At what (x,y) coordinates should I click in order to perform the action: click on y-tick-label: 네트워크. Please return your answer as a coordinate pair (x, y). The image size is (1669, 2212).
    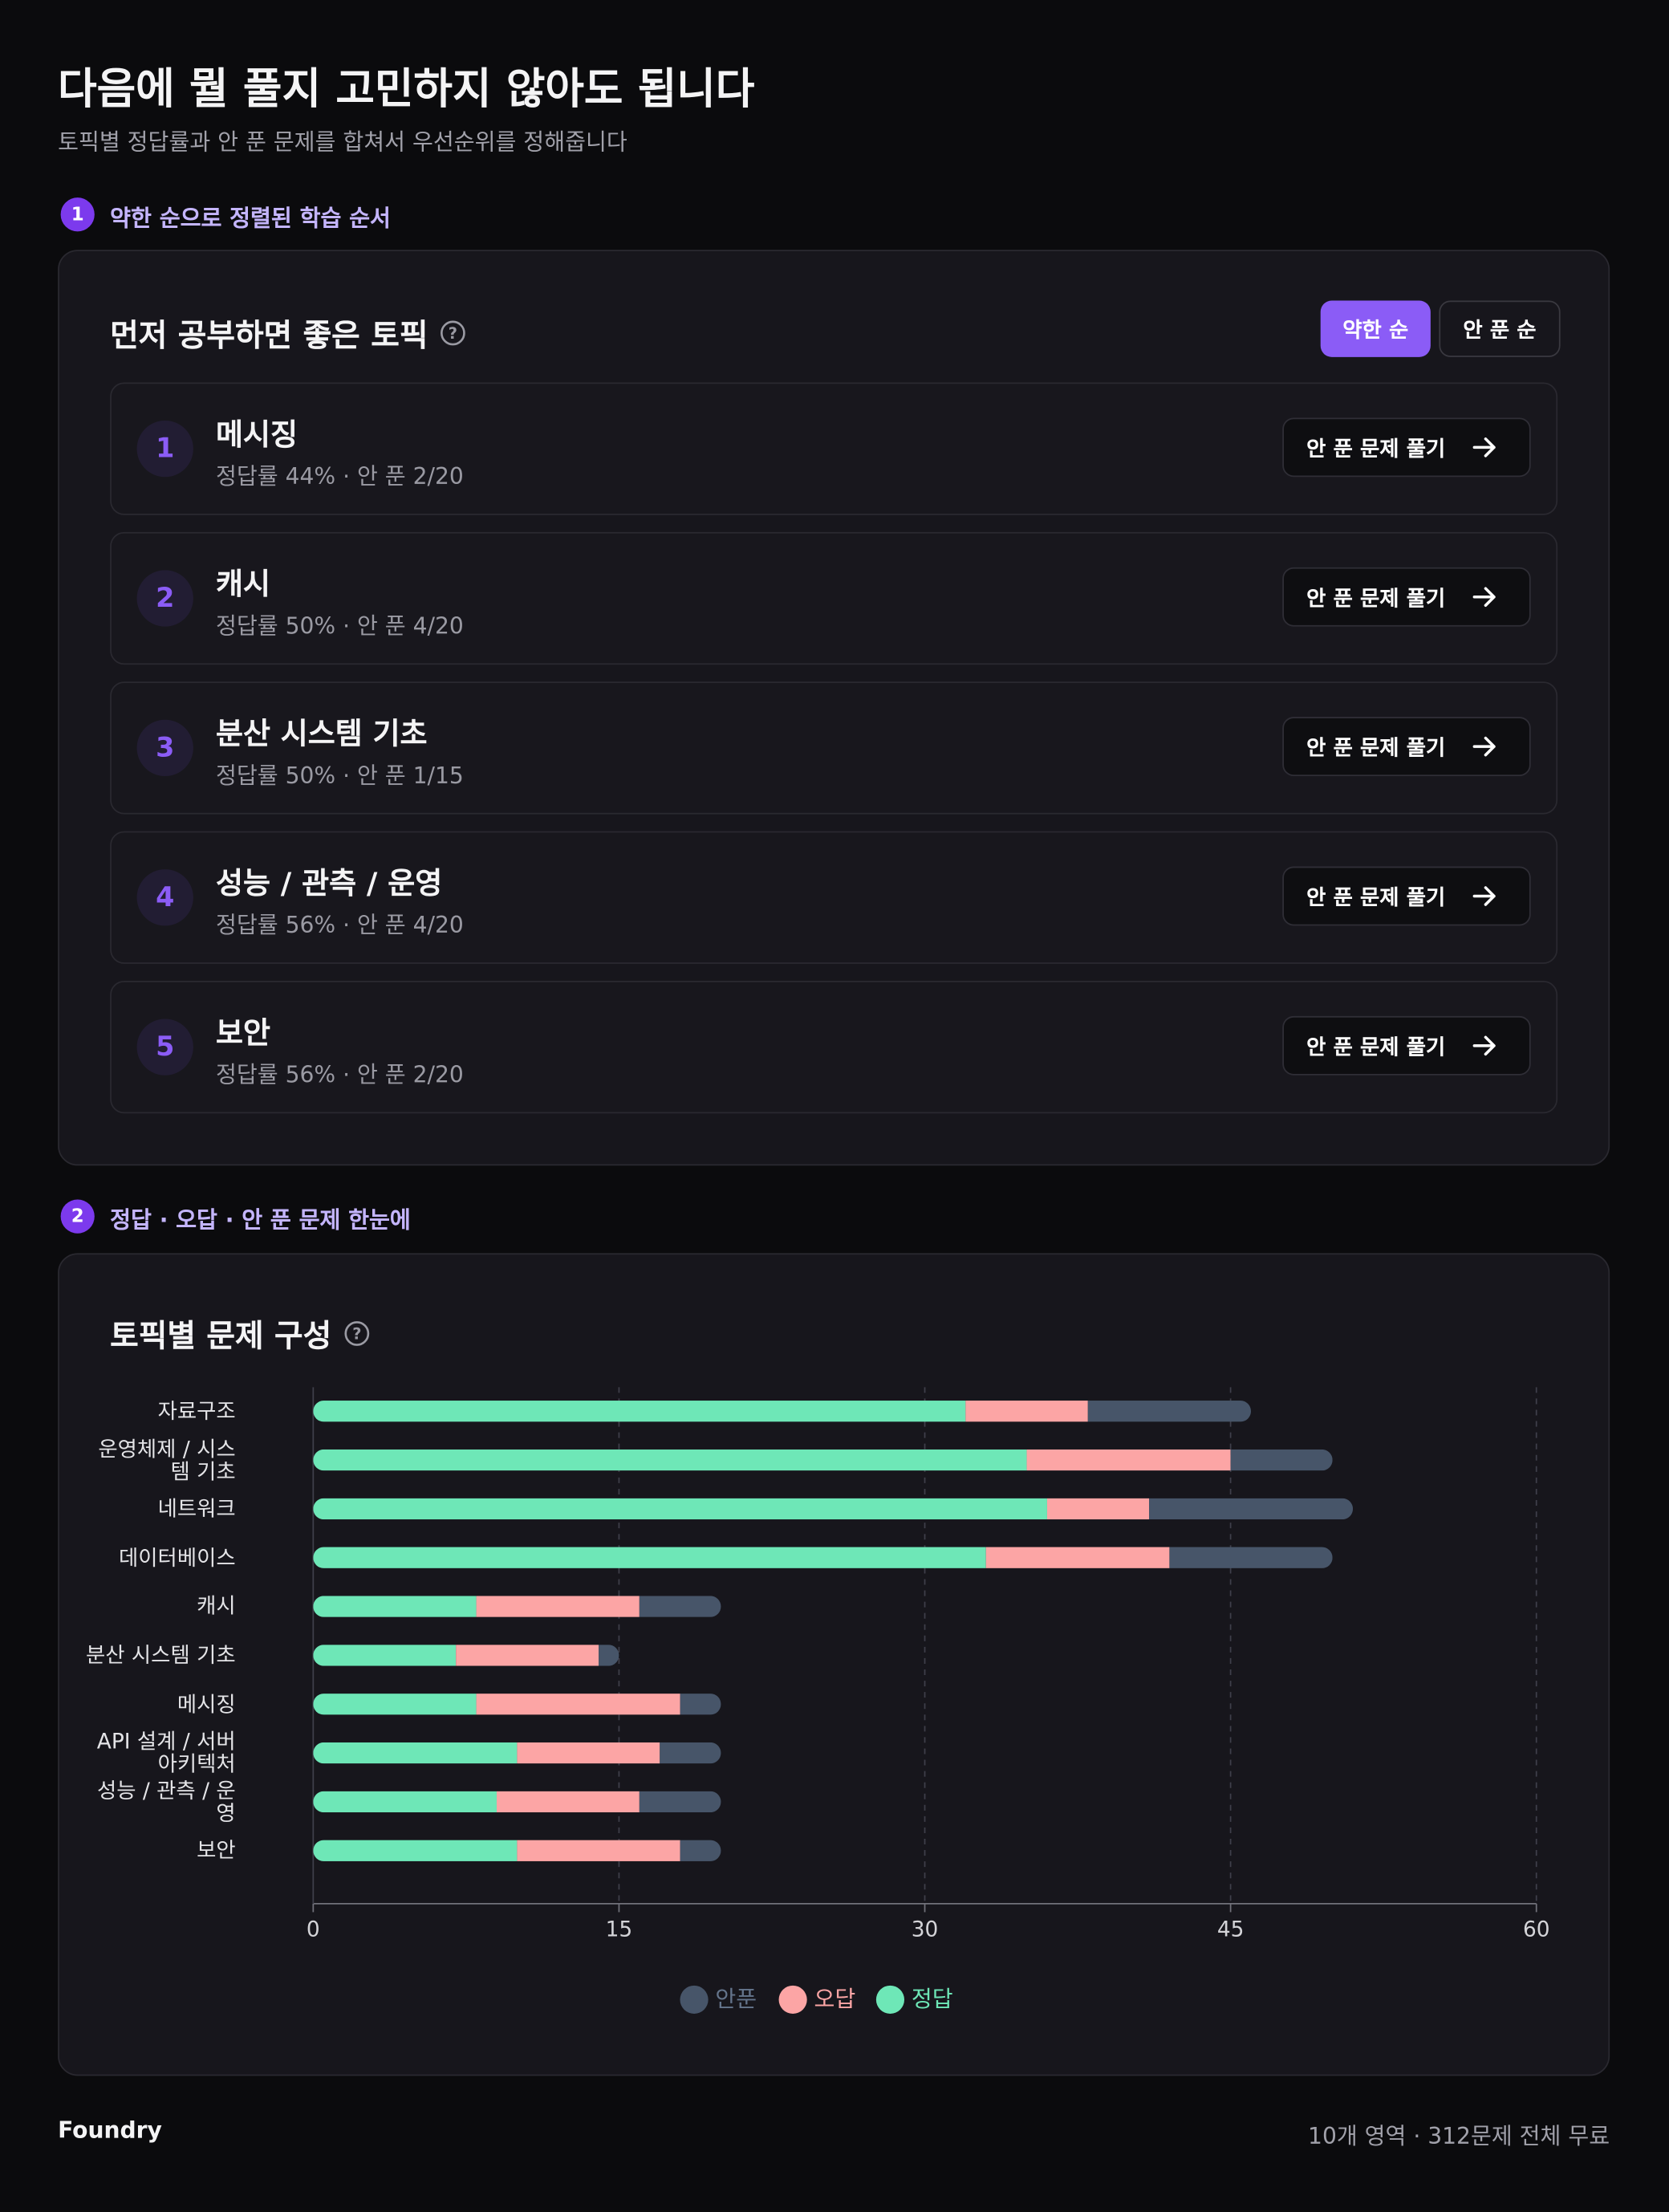
    Looking at the image, I should click on (196, 1509).